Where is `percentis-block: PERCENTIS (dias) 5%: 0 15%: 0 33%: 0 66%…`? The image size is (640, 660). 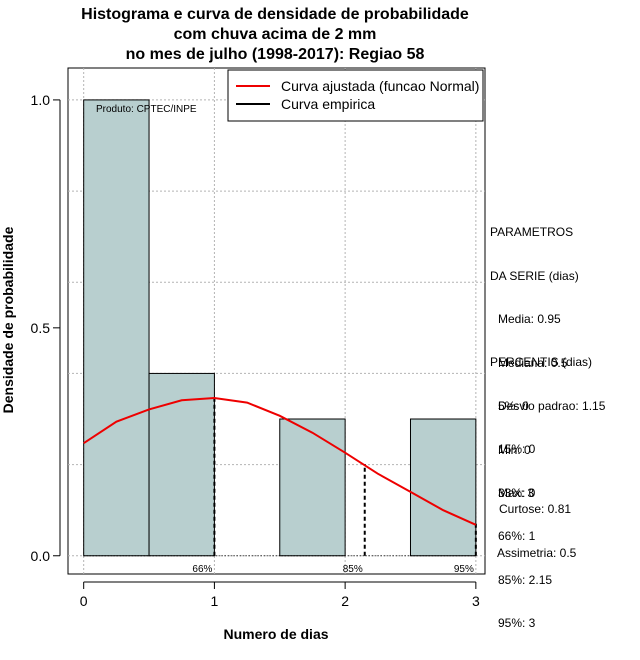 percentis-block: PERCENTIS (dias) 5%: 0 15%: 0 33%: 0 66%… is located at coordinates (541, 485).